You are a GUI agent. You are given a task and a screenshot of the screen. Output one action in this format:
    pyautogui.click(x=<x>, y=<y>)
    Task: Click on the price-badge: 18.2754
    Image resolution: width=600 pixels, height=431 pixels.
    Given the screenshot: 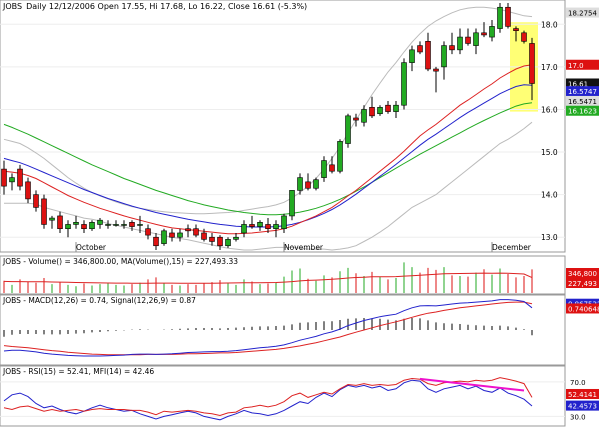 What is the action you would take?
    pyautogui.click(x=582, y=13)
    